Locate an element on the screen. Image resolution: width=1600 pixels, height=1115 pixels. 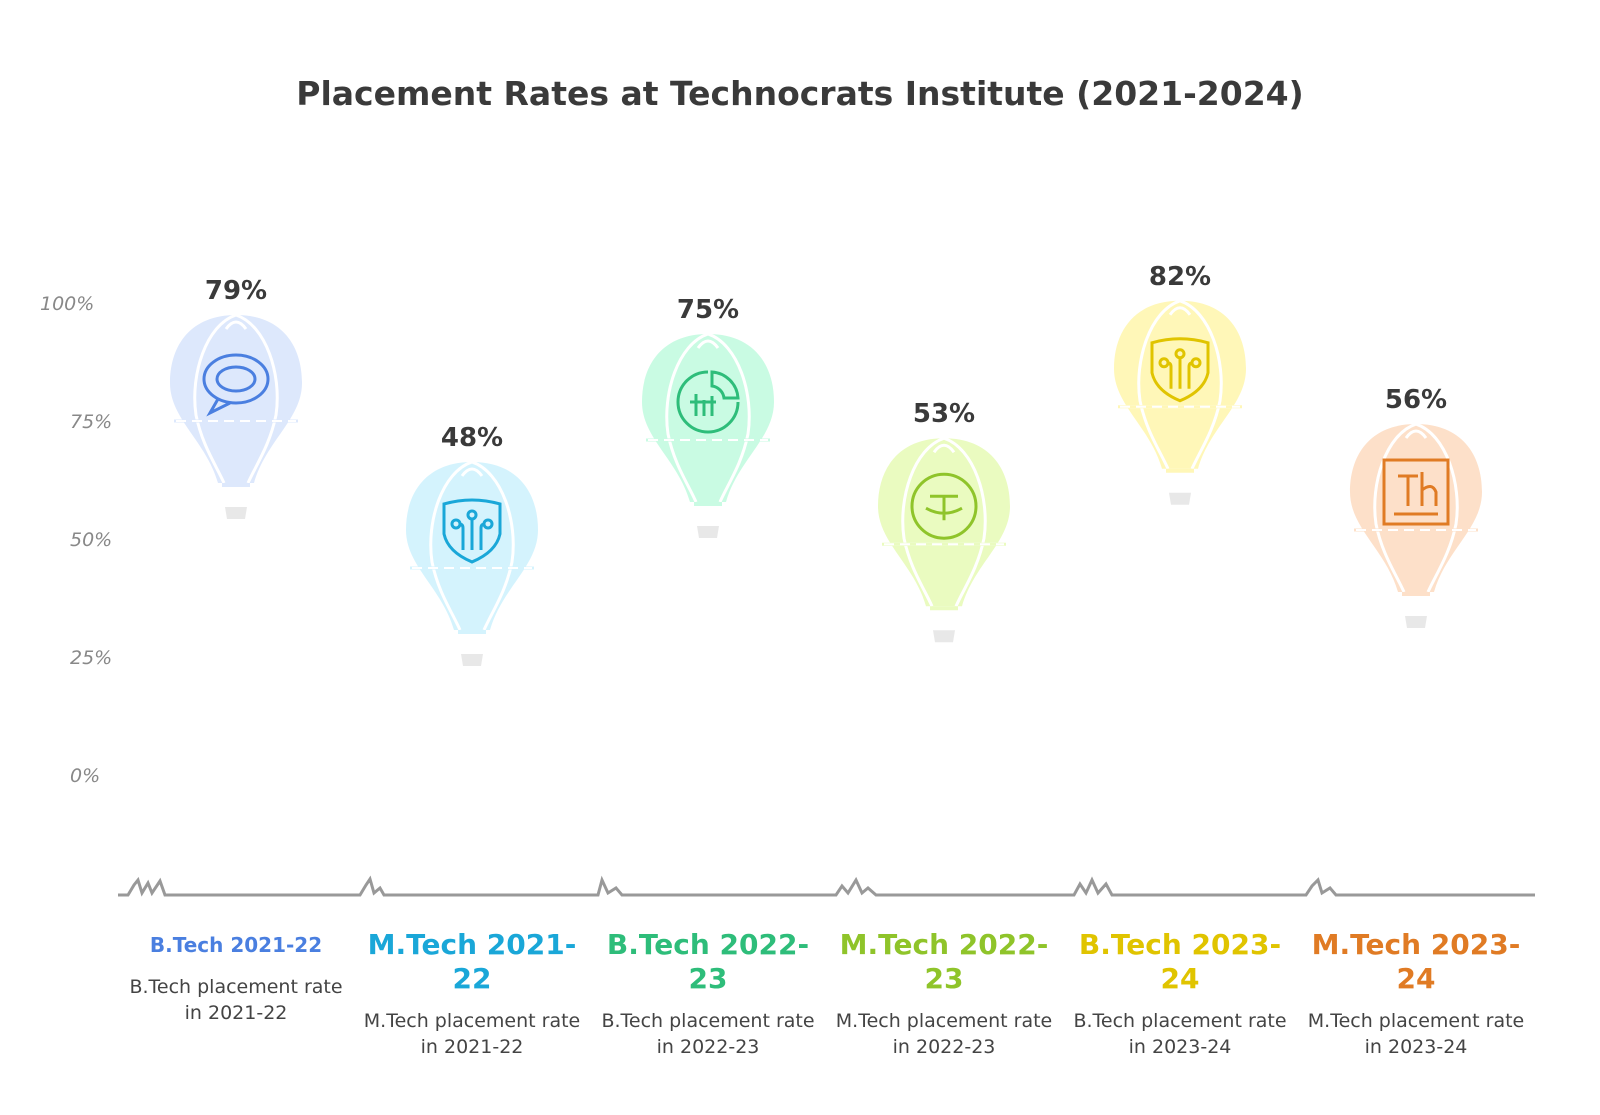
data-label: 75% is located at coordinates (708, 310).